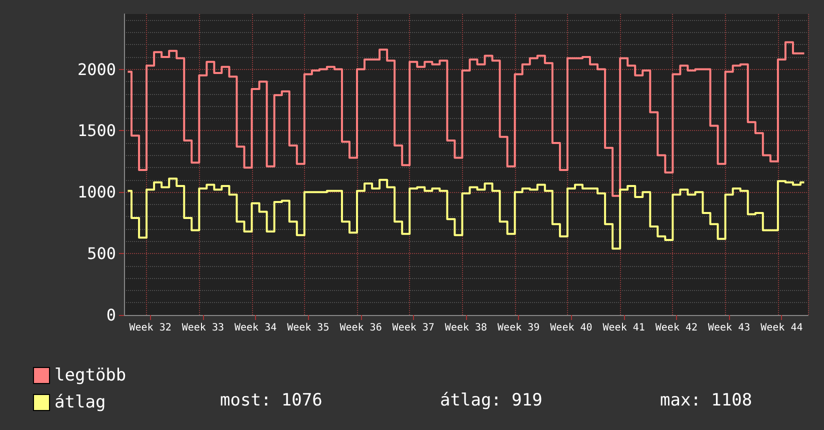 Image resolution: width=824 pixels, height=430 pixels. I want to click on x-tick-label: Week 41, so click(623, 328).